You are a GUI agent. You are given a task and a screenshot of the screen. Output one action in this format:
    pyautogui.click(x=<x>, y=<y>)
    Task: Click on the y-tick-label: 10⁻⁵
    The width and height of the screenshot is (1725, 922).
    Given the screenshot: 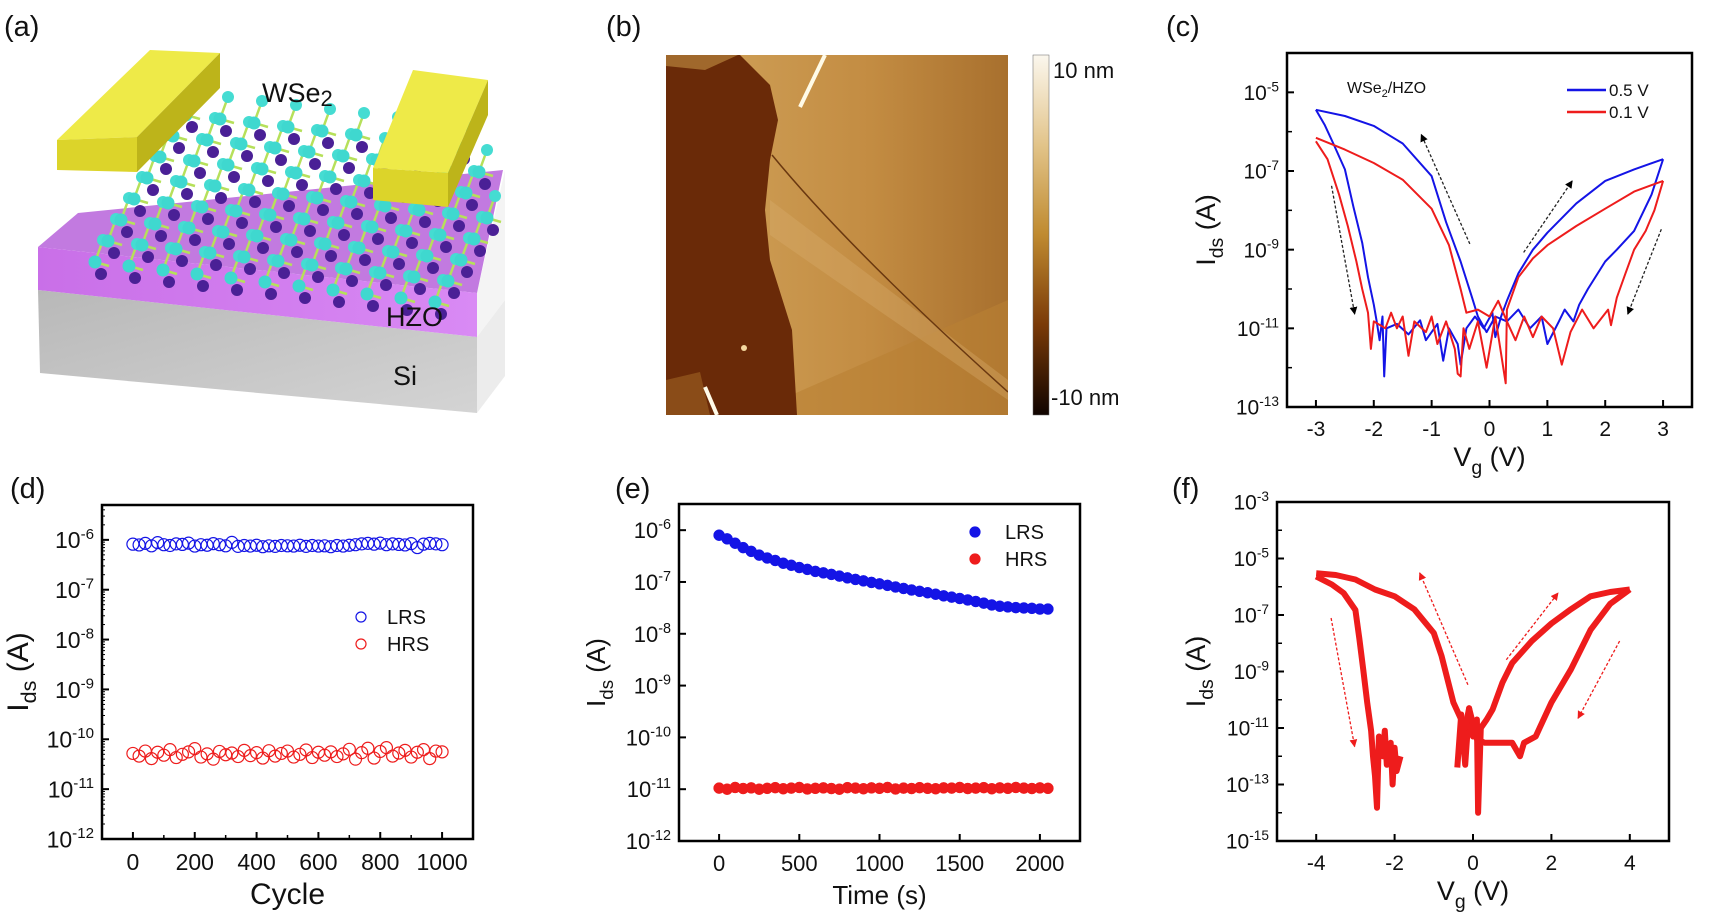 What is the action you would take?
    pyautogui.click(x=1251, y=559)
    